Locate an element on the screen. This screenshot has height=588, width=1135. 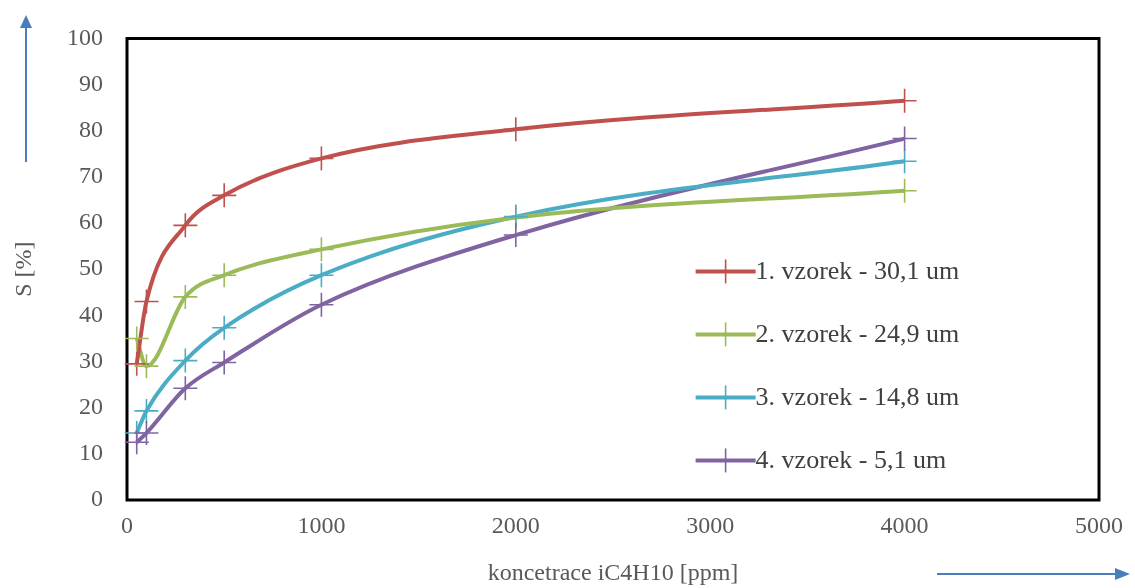
x-tick-label: 3000 is located at coordinates (710, 524).